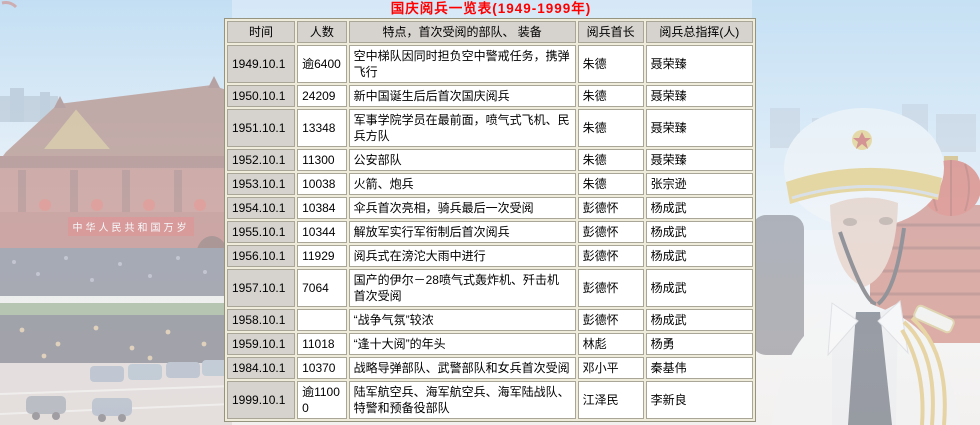 The height and width of the screenshot is (425, 980). I want to click on table-row: 1950.10.1 24209 新中国诞生后后首次国庆阅兵 朱德 聂荣臻, so click(490, 96).